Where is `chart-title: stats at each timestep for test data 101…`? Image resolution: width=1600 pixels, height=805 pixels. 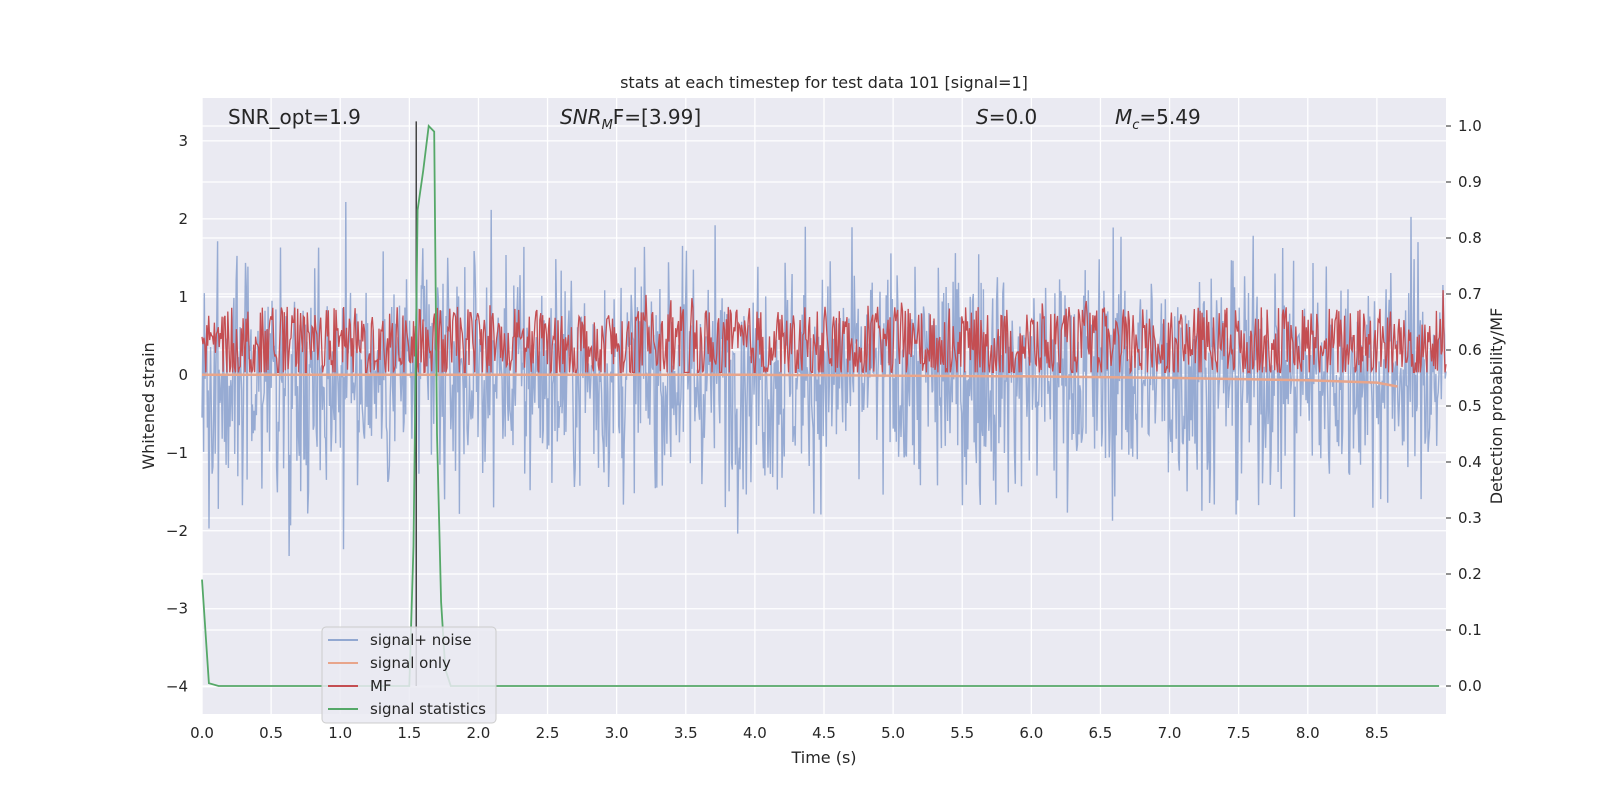
chart-title: stats at each timestep for test data 101… is located at coordinates (824, 82).